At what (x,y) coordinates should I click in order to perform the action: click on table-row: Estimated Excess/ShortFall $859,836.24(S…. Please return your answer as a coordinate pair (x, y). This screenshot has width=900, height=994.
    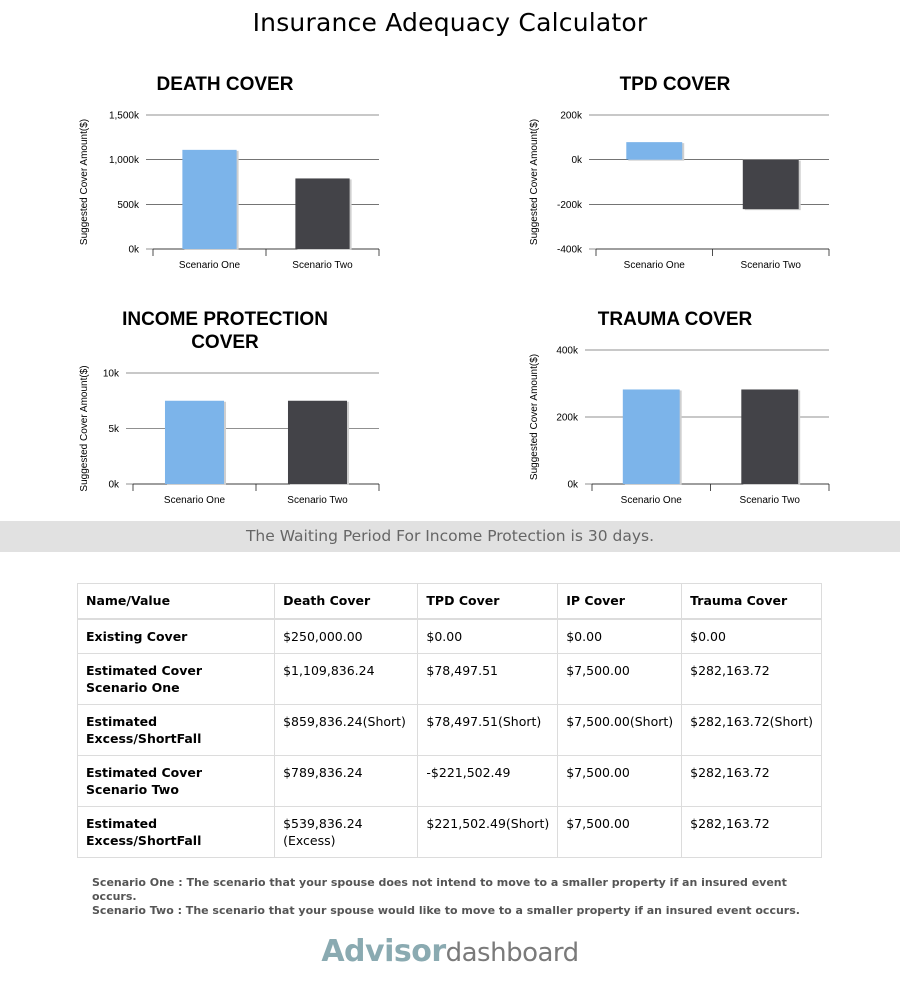
    Looking at the image, I should click on (449, 730).